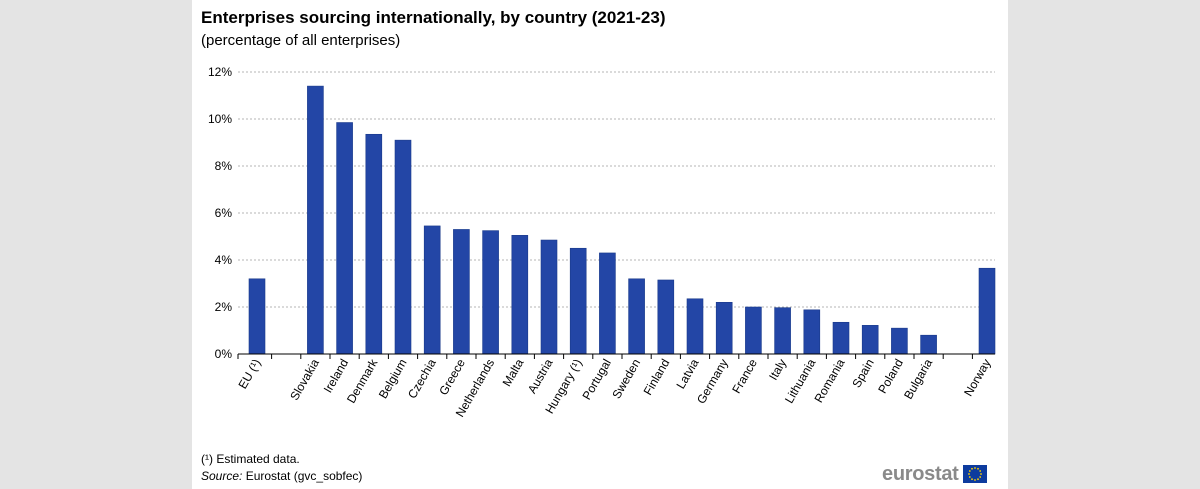 Image resolution: width=1200 pixels, height=489 pixels. I want to click on y-tick-label: 0%, so click(224, 354).